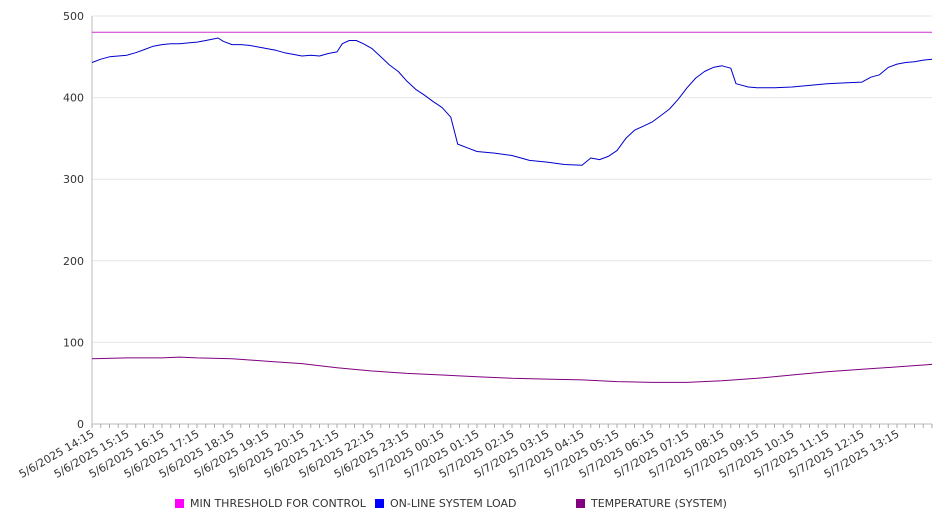  I want to click on y-tick-label: 500, so click(73, 16).